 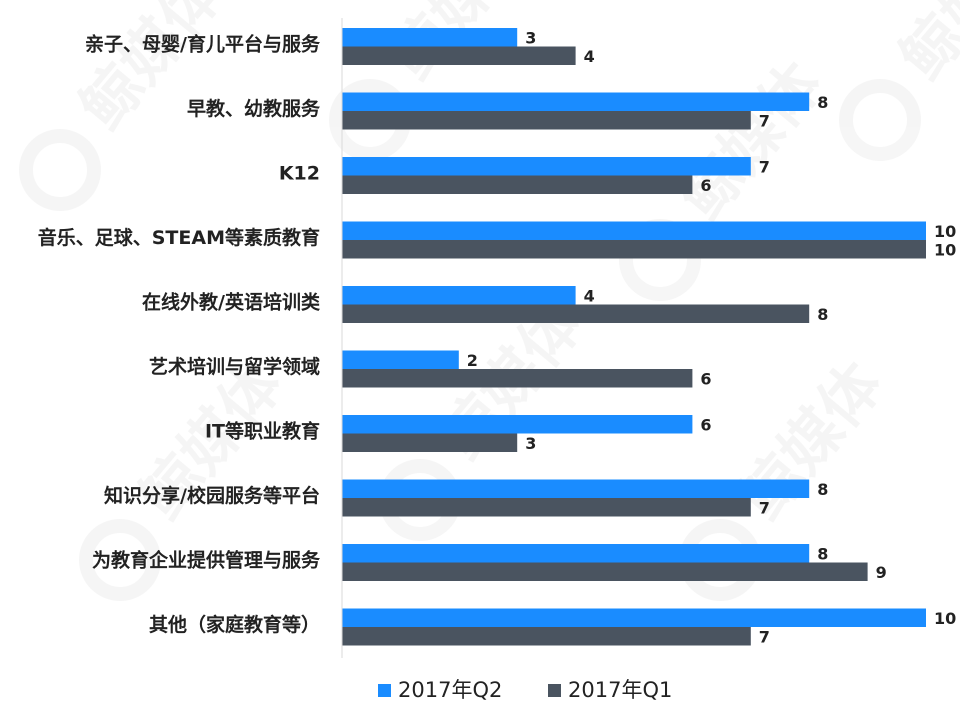 I want to click on category-label: IT等职业教育, so click(x=262, y=431).